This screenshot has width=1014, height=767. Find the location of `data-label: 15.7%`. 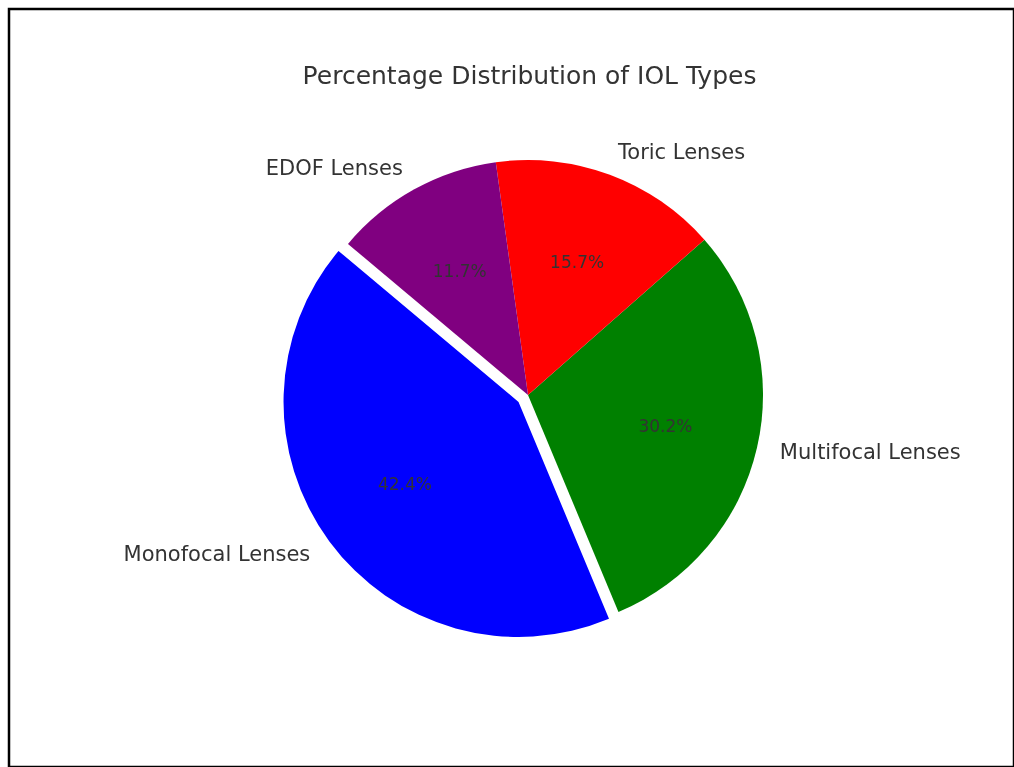

data-label: 15.7% is located at coordinates (577, 261).